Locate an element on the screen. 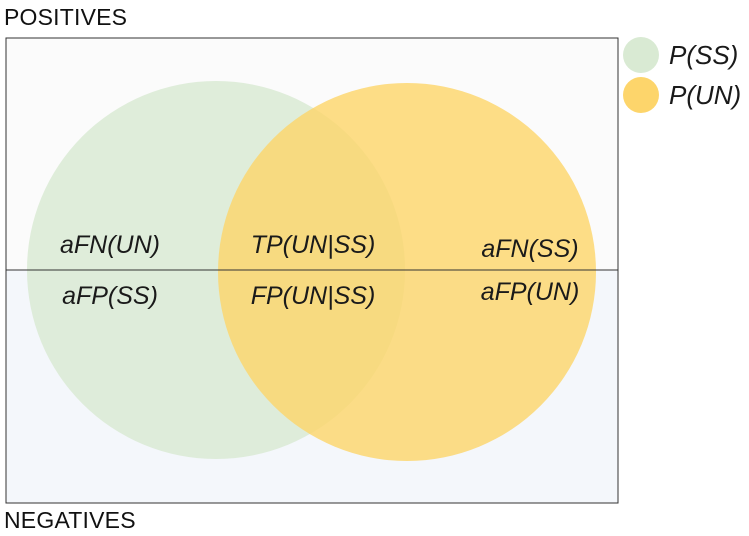 Image resolution: width=749 pixels, height=536 pixels. legend: P(SS) P(UN) is located at coordinates (682, 75).